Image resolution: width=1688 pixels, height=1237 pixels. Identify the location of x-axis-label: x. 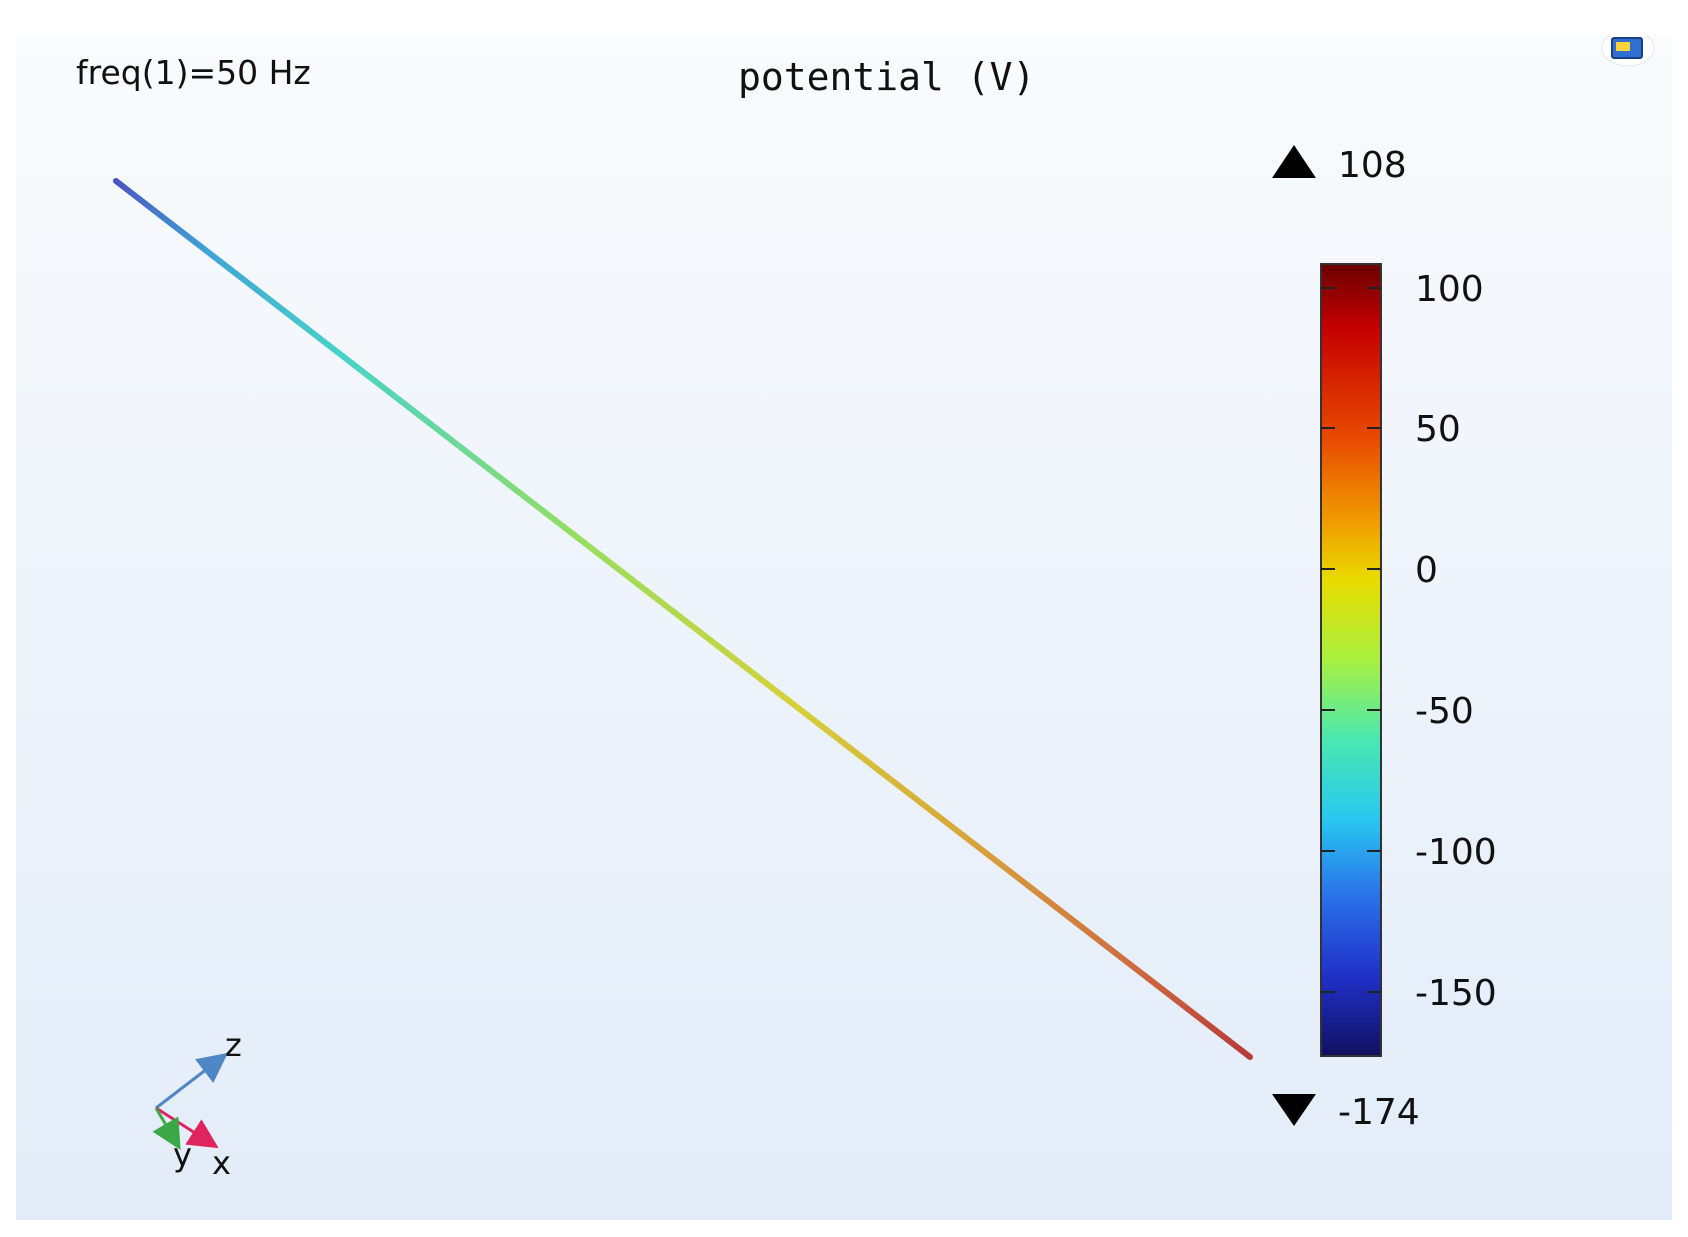
(221, 1163).